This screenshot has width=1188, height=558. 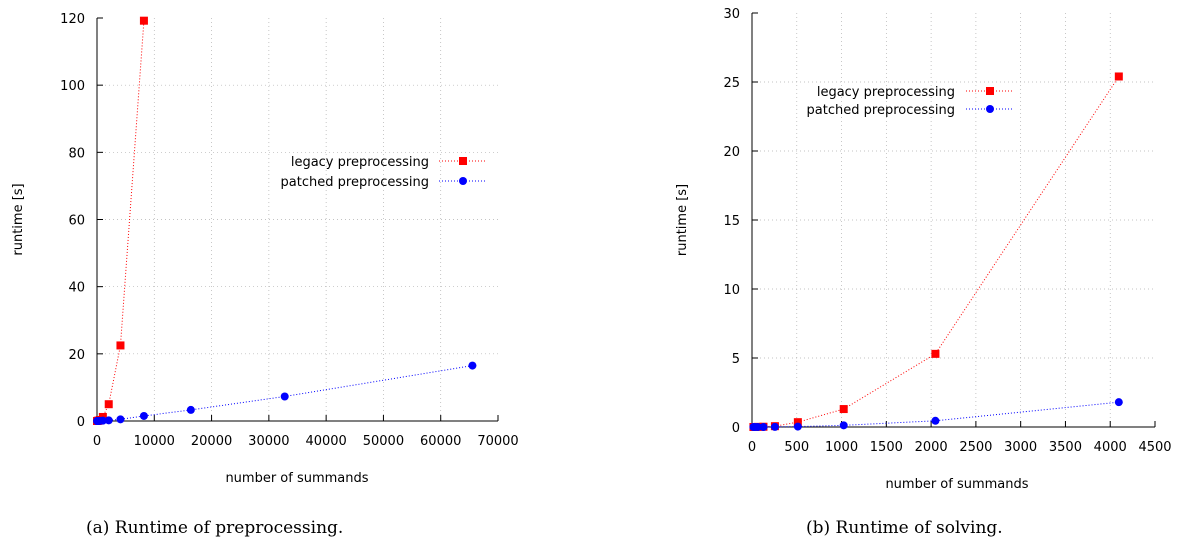 I want to click on y-tick-label: 5, so click(x=736, y=359).